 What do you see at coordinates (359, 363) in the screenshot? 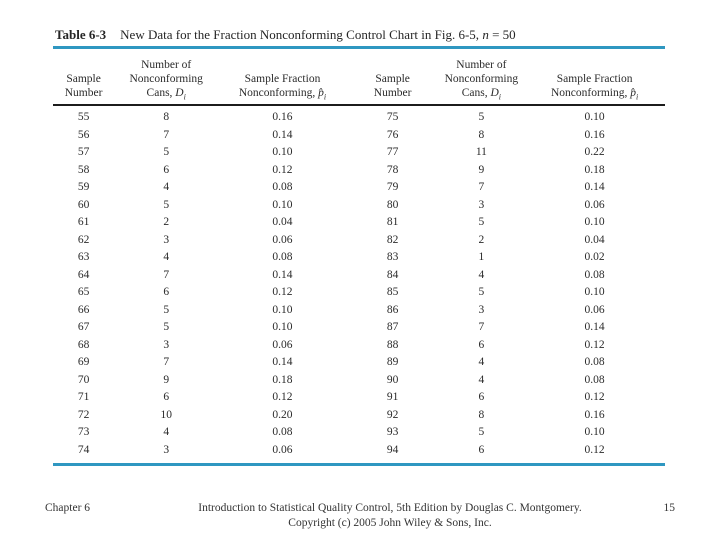
I see `table-row: 69 7 0.14 89 4 0.08` at bounding box center [359, 363].